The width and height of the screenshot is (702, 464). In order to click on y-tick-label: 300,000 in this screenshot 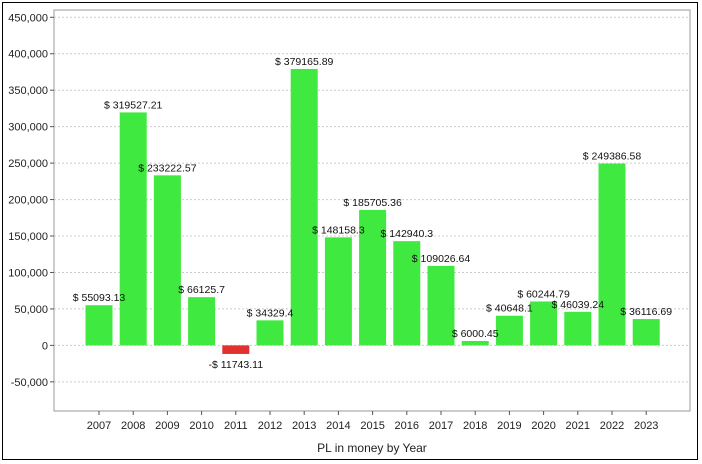, I will do `click(28, 128)`.